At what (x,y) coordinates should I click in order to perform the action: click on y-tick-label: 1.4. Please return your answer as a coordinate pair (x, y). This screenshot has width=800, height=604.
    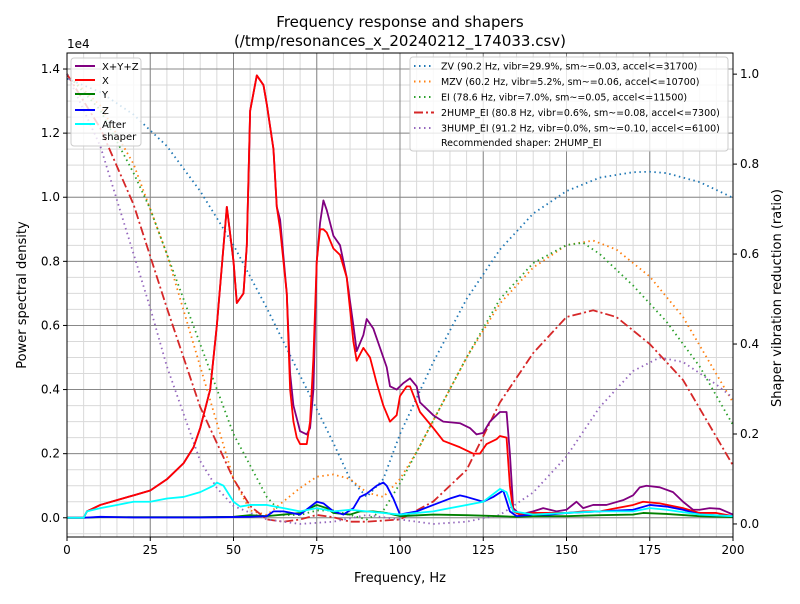
    Looking at the image, I should click on (50, 69).